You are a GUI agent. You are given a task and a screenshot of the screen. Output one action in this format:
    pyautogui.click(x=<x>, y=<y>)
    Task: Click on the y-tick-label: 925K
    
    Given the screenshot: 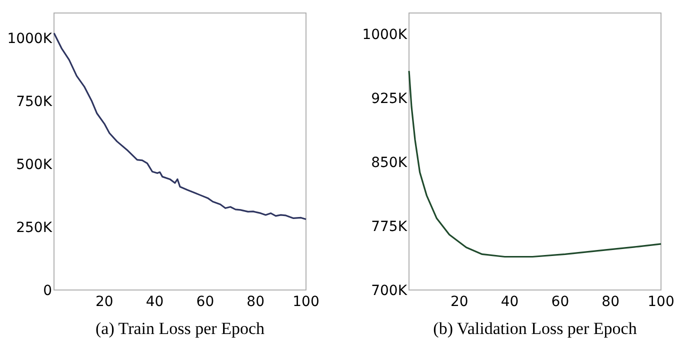 What is the action you would take?
    pyautogui.click(x=389, y=99)
    